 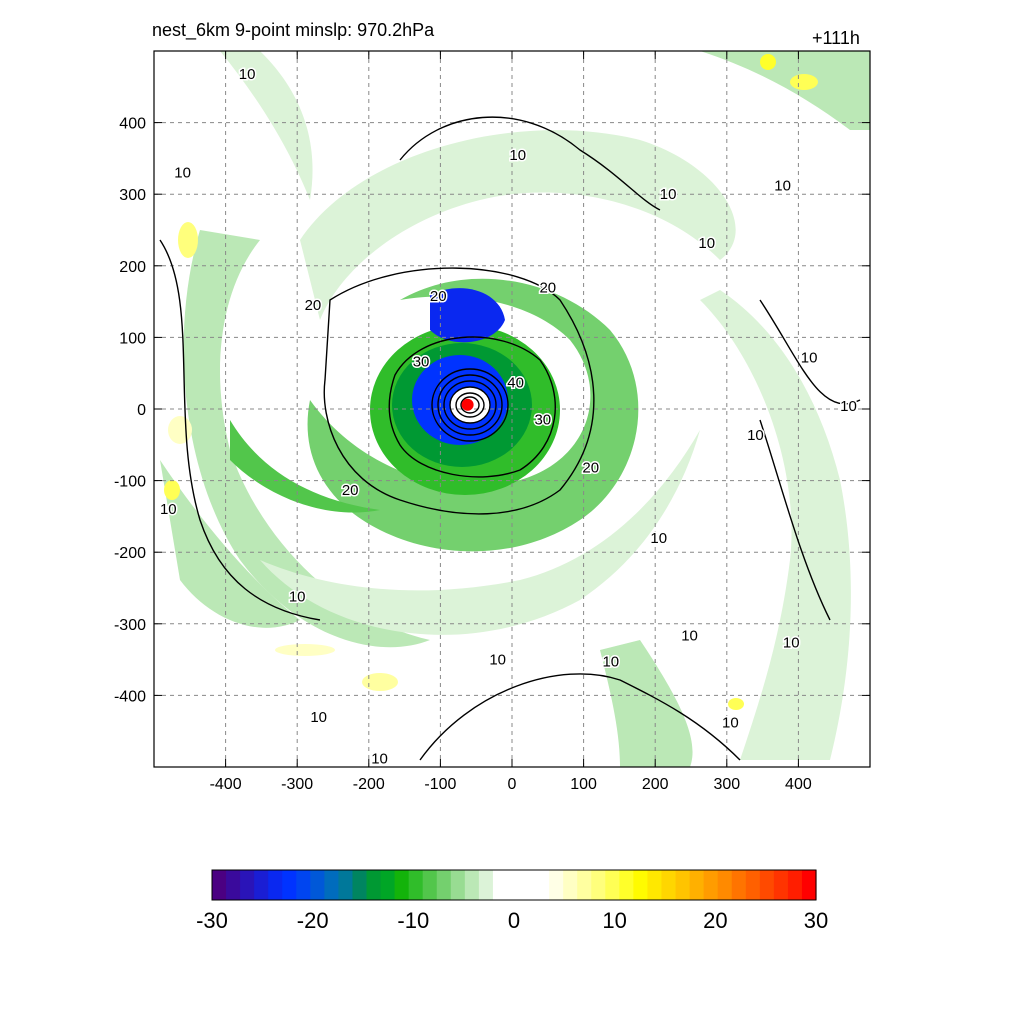 What do you see at coordinates (413, 920) in the screenshot?
I see `colorbar-tick-label: -10` at bounding box center [413, 920].